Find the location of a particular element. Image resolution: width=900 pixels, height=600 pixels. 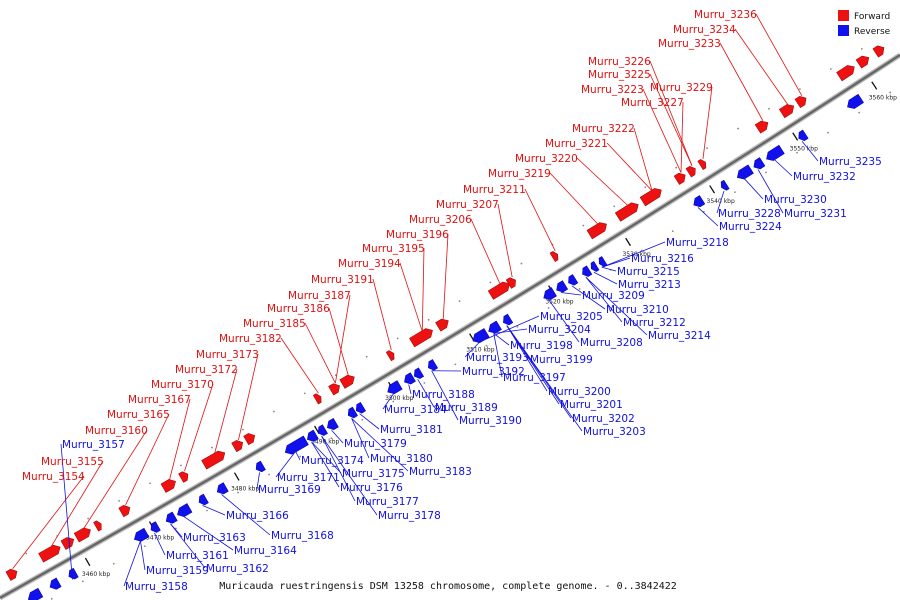

forward-gene-label: Murru_3170 is located at coordinates (182, 385).